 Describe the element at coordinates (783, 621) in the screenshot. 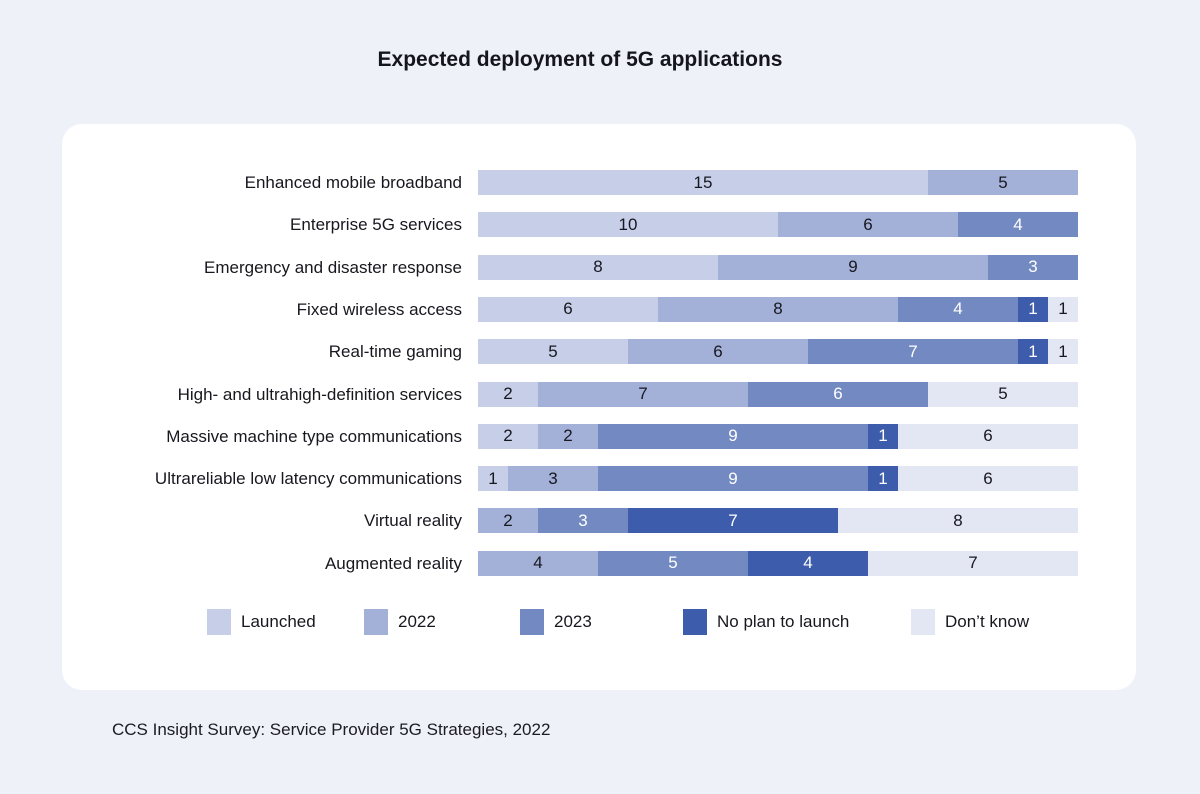

I see `legend-label: No plan to launch` at that location.